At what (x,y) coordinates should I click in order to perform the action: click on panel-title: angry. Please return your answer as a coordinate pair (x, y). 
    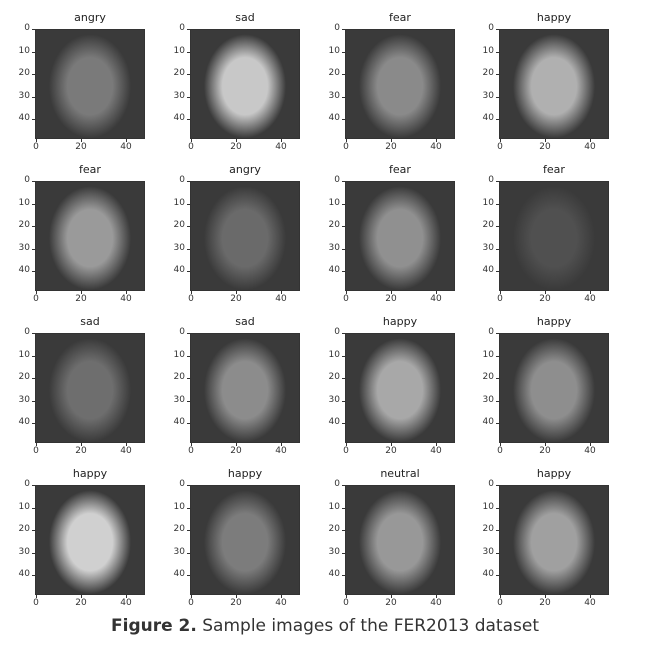
    Looking at the image, I should click on (90, 17).